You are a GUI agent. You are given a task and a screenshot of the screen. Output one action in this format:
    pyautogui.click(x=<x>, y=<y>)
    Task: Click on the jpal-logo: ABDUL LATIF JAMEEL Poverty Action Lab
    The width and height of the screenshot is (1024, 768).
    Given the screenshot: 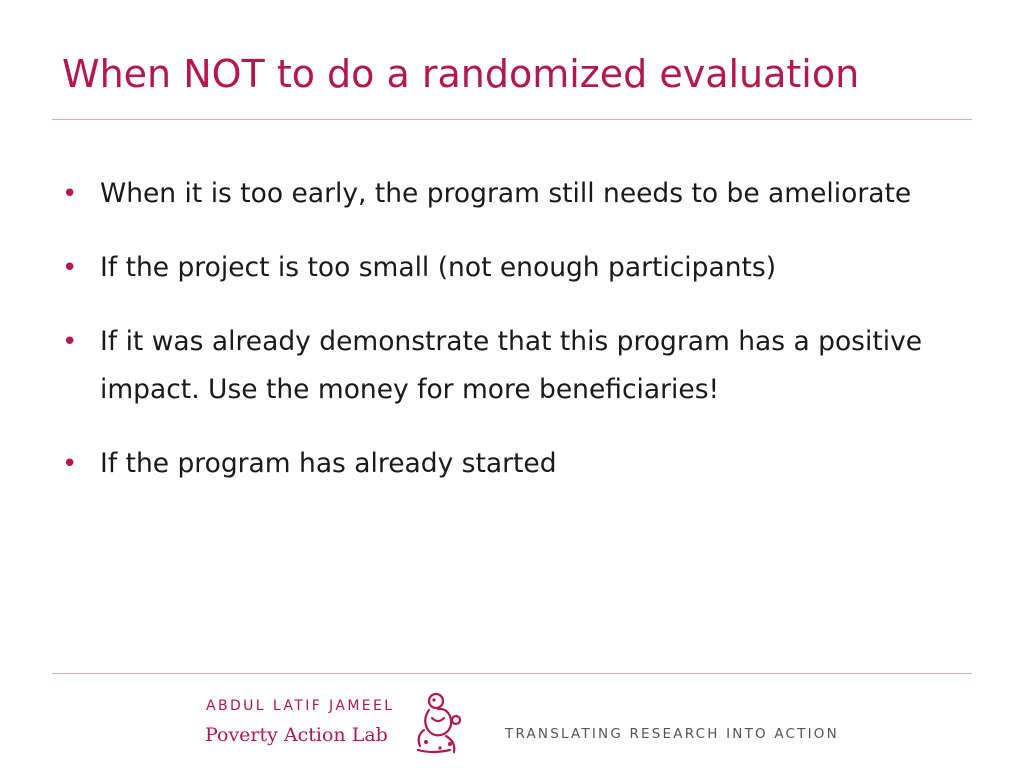 What is the action you would take?
    pyautogui.click(x=340, y=724)
    